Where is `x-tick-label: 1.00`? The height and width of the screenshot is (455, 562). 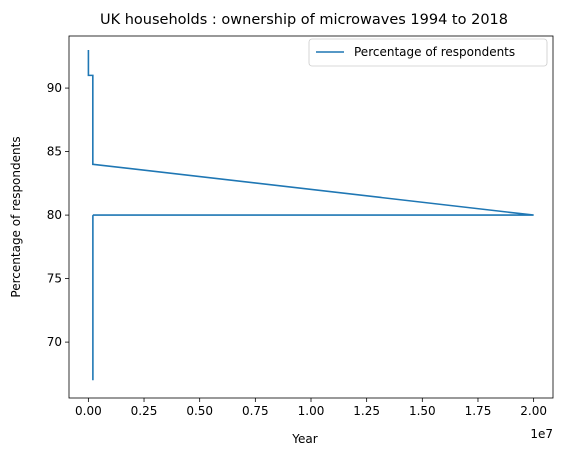 x-tick-label: 1.00 is located at coordinates (311, 411).